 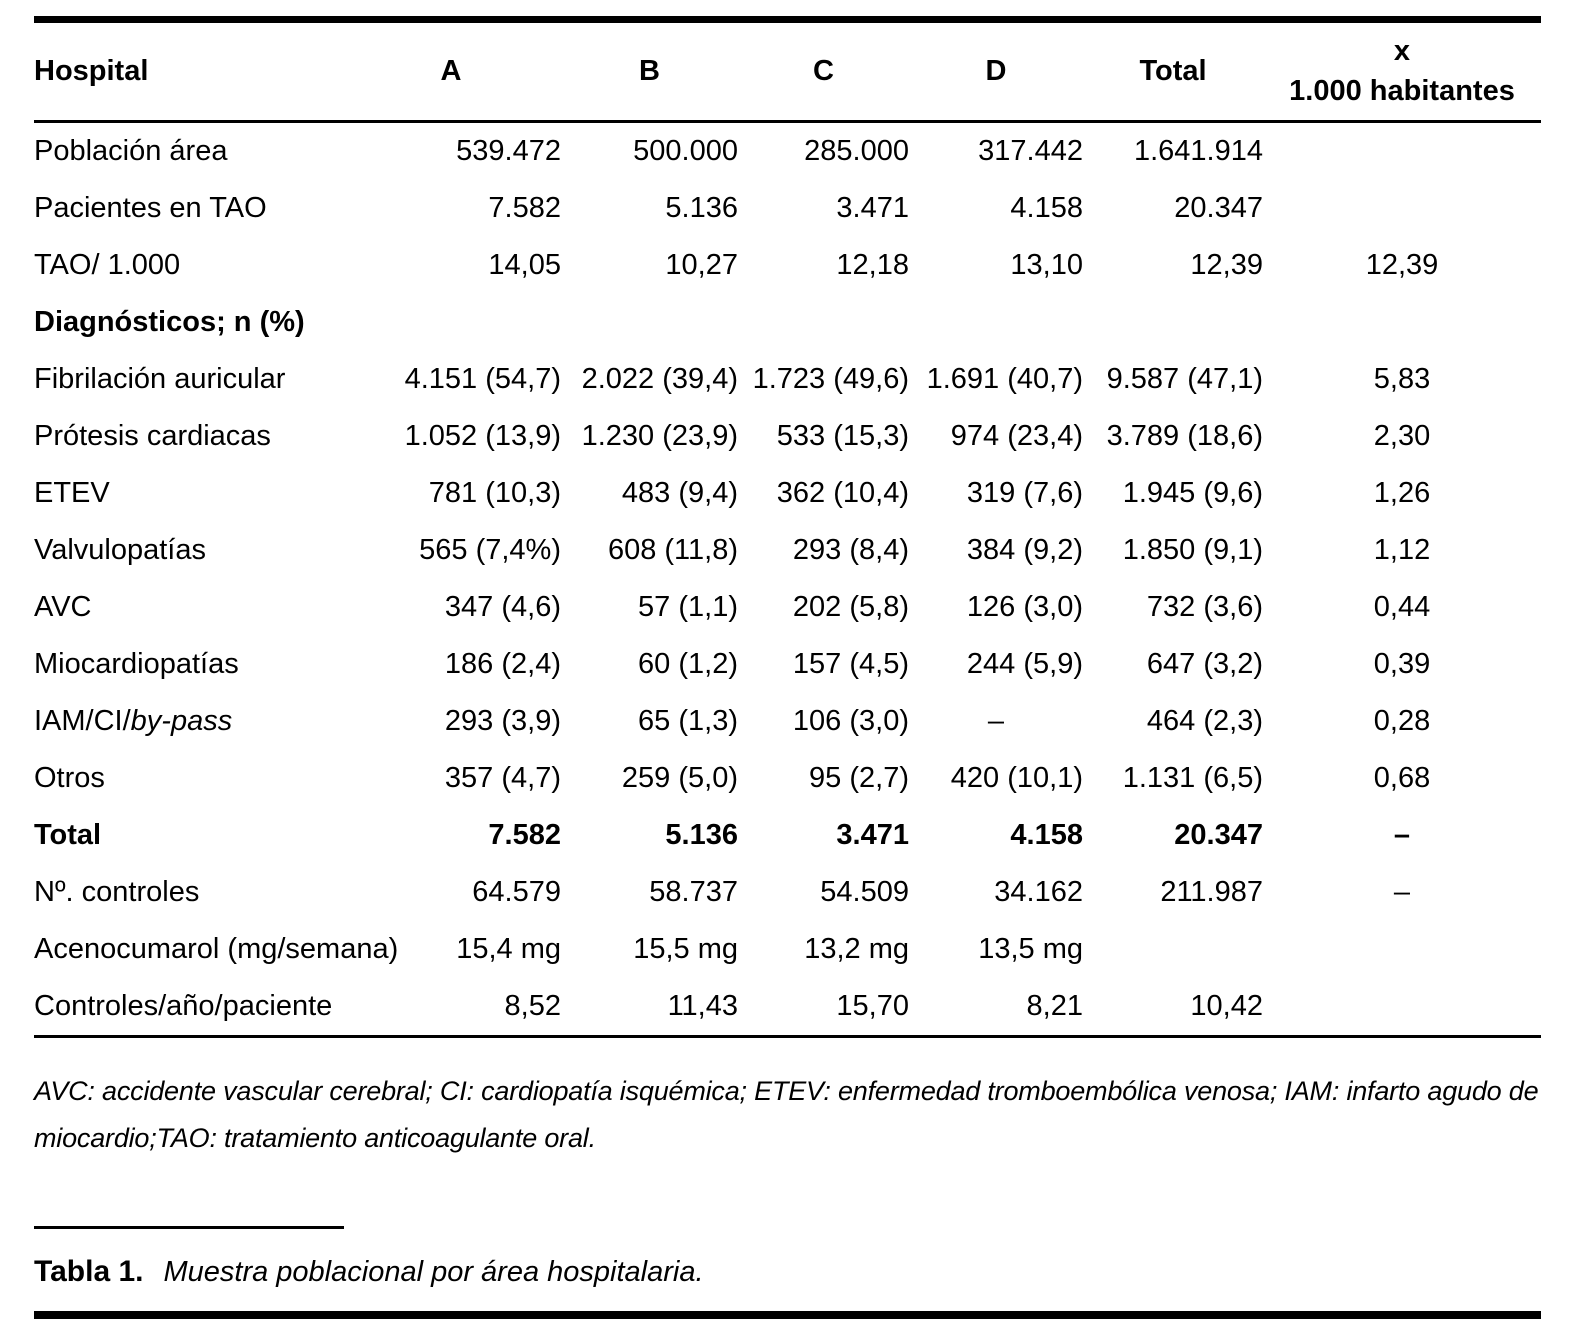 I want to click on table-cell: 781 (10,3), so click(x=494, y=492).